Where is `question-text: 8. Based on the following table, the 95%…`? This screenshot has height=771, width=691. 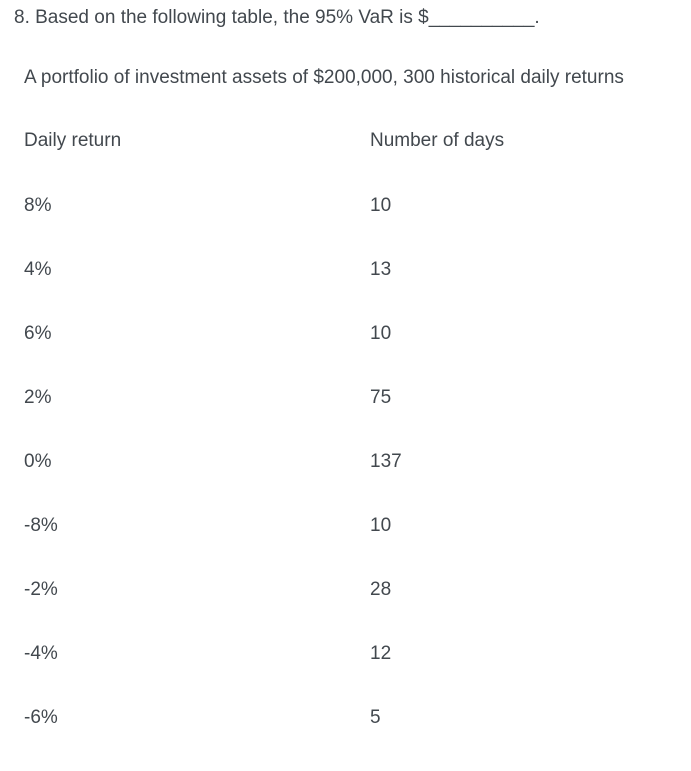 question-text: 8. Based on the following table, the 95%… is located at coordinates (277, 17).